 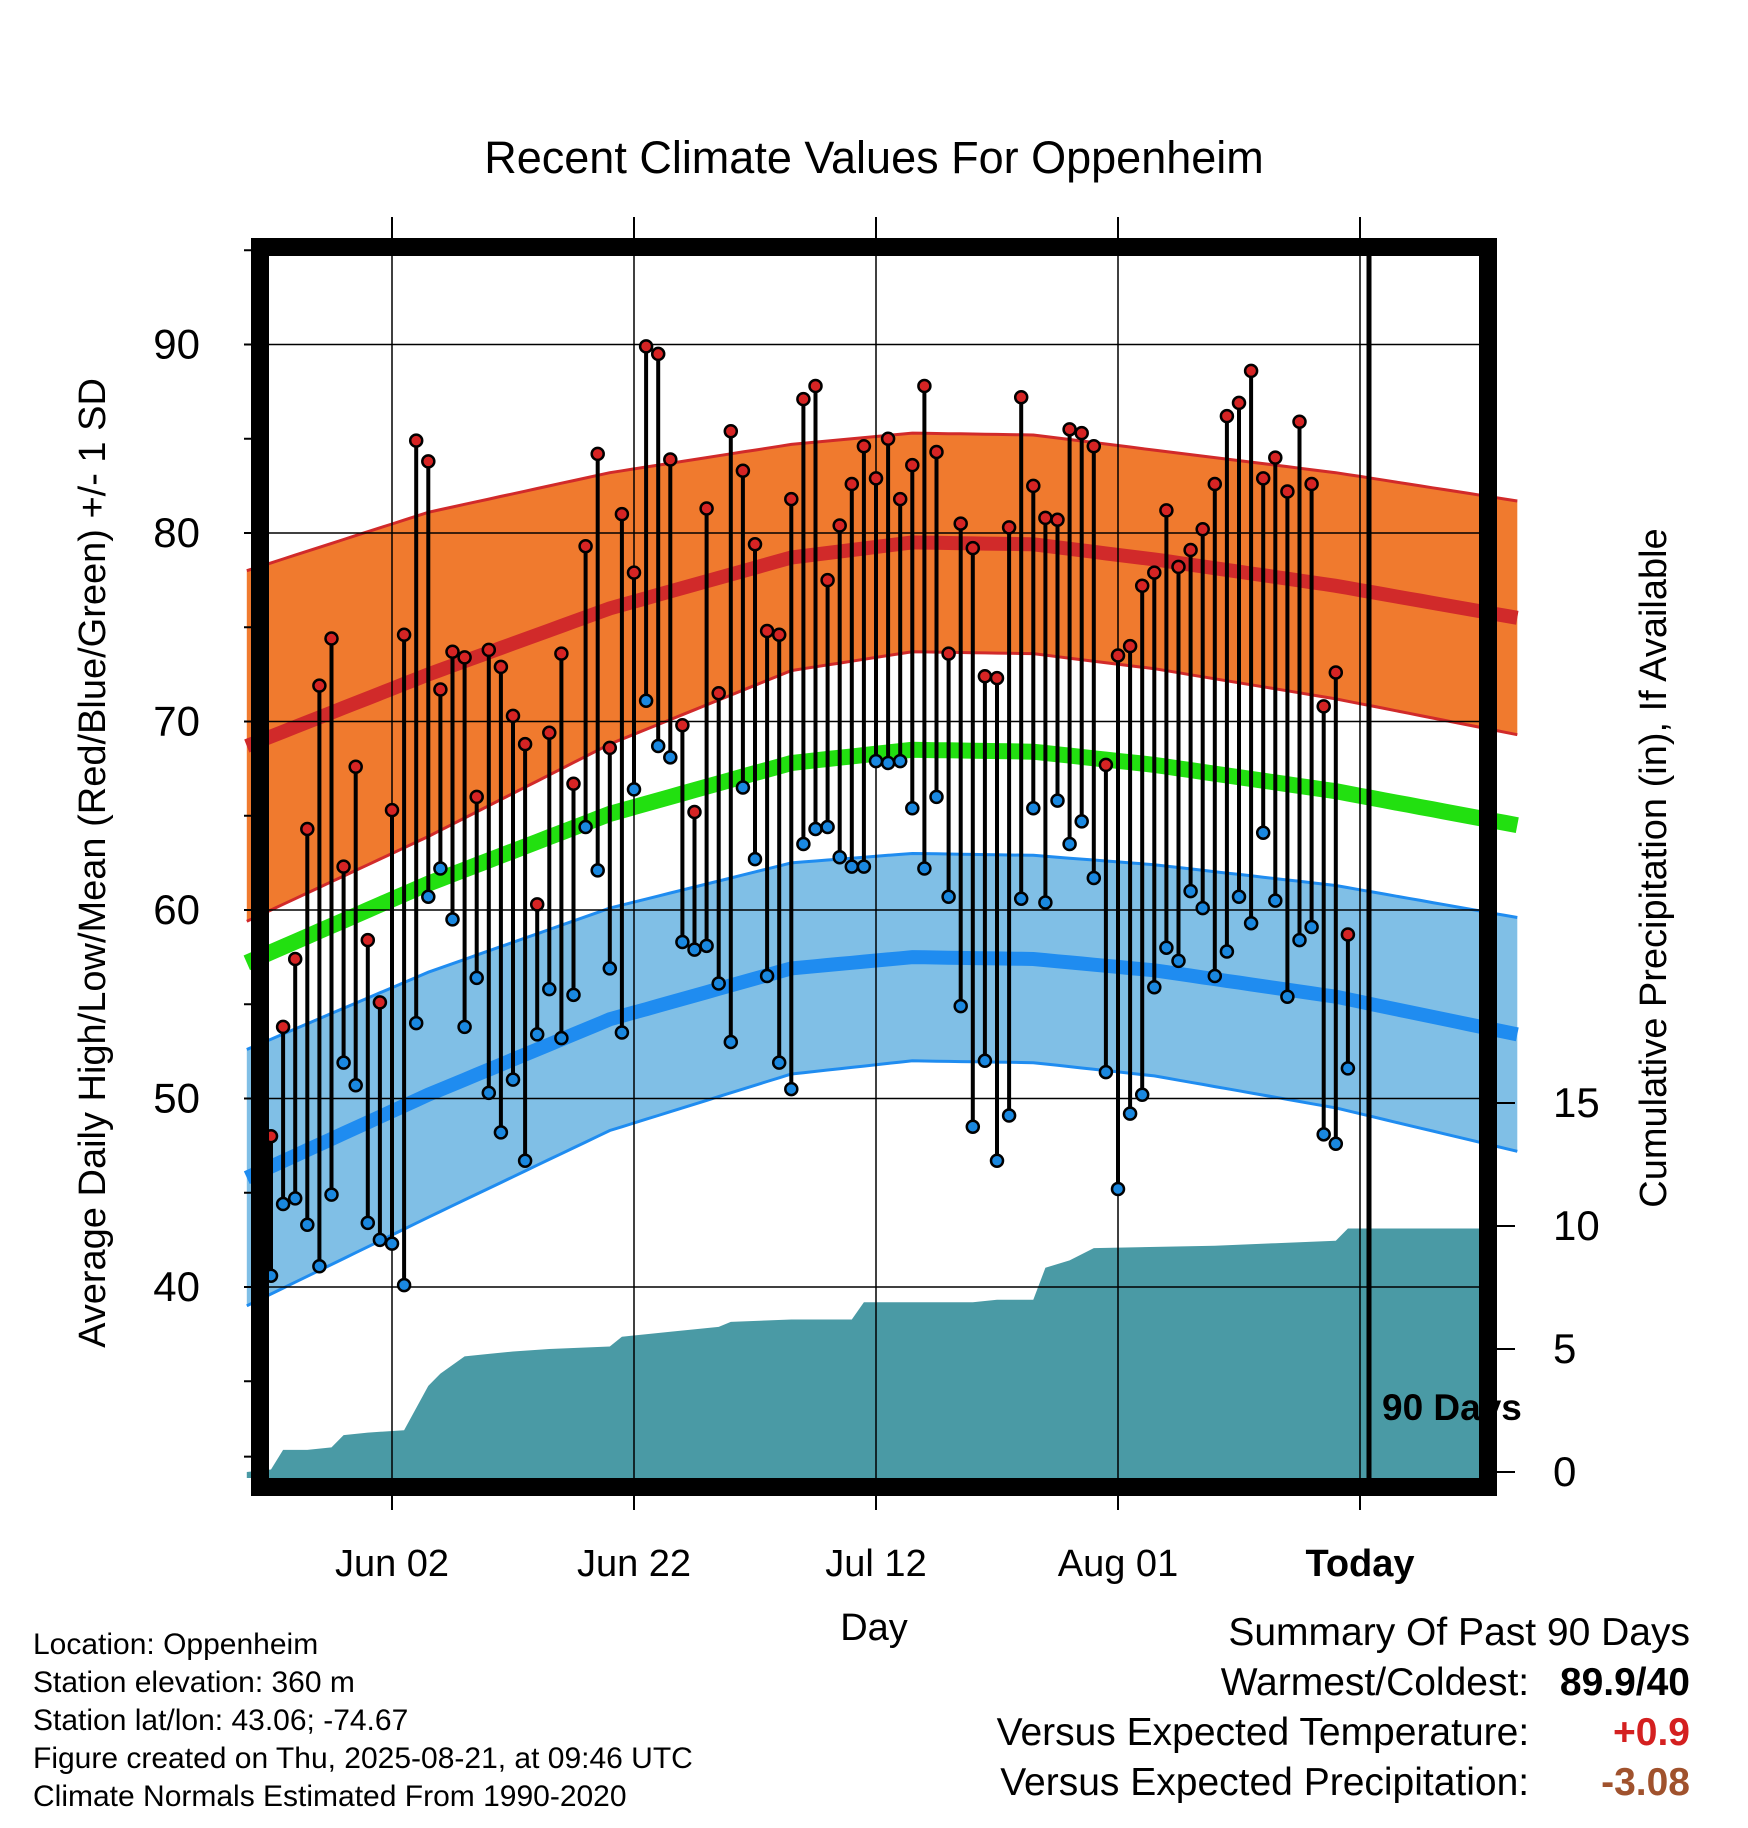 What do you see at coordinates (1459, 1632) in the screenshot?
I see `summary-title: Summary Of Past 90 Days` at bounding box center [1459, 1632].